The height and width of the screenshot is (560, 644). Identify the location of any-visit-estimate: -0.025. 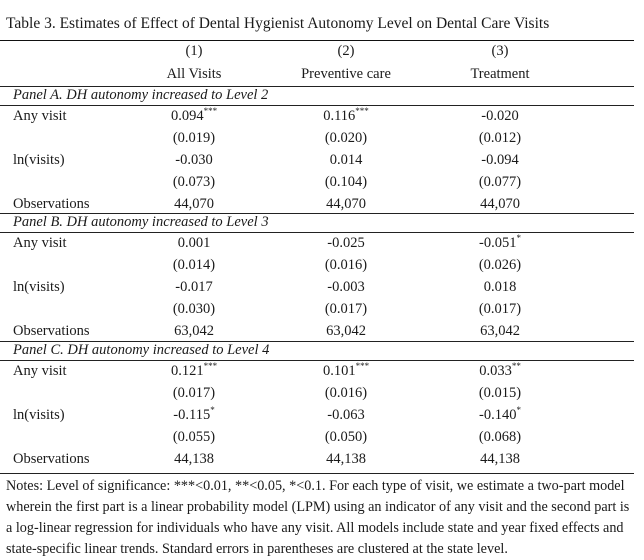
(346, 243).